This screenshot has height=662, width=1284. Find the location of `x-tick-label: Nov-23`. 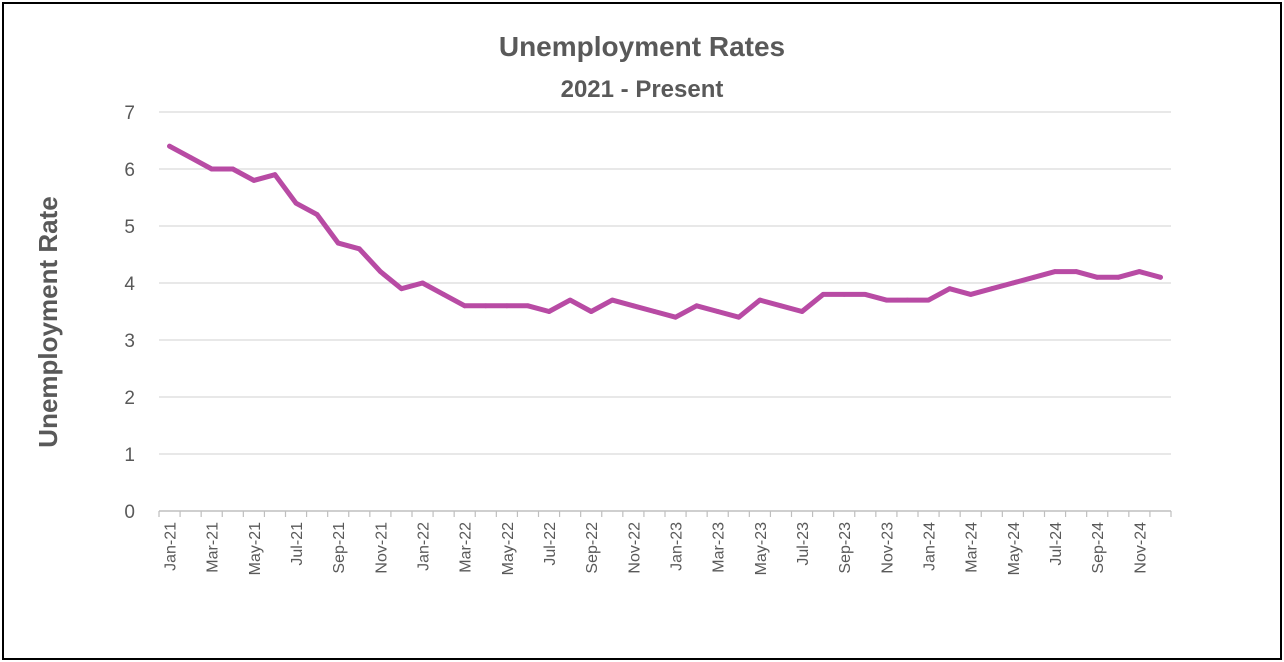

x-tick-label: Nov-23 is located at coordinates (887, 548).